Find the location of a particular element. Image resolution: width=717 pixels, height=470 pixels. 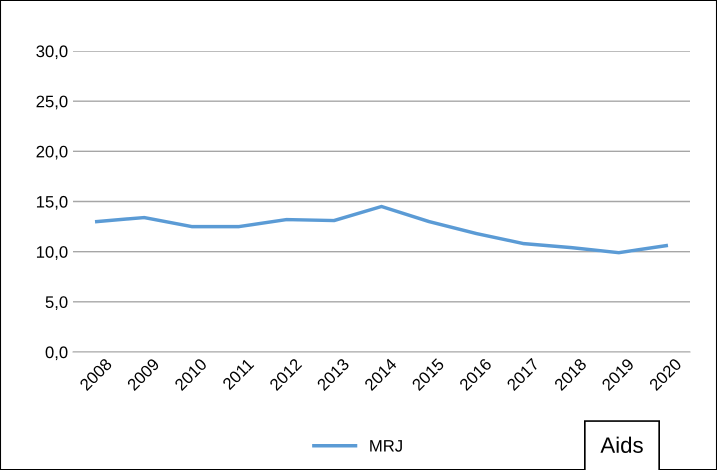

y-tick-label: 25,0 is located at coordinates (52, 103).